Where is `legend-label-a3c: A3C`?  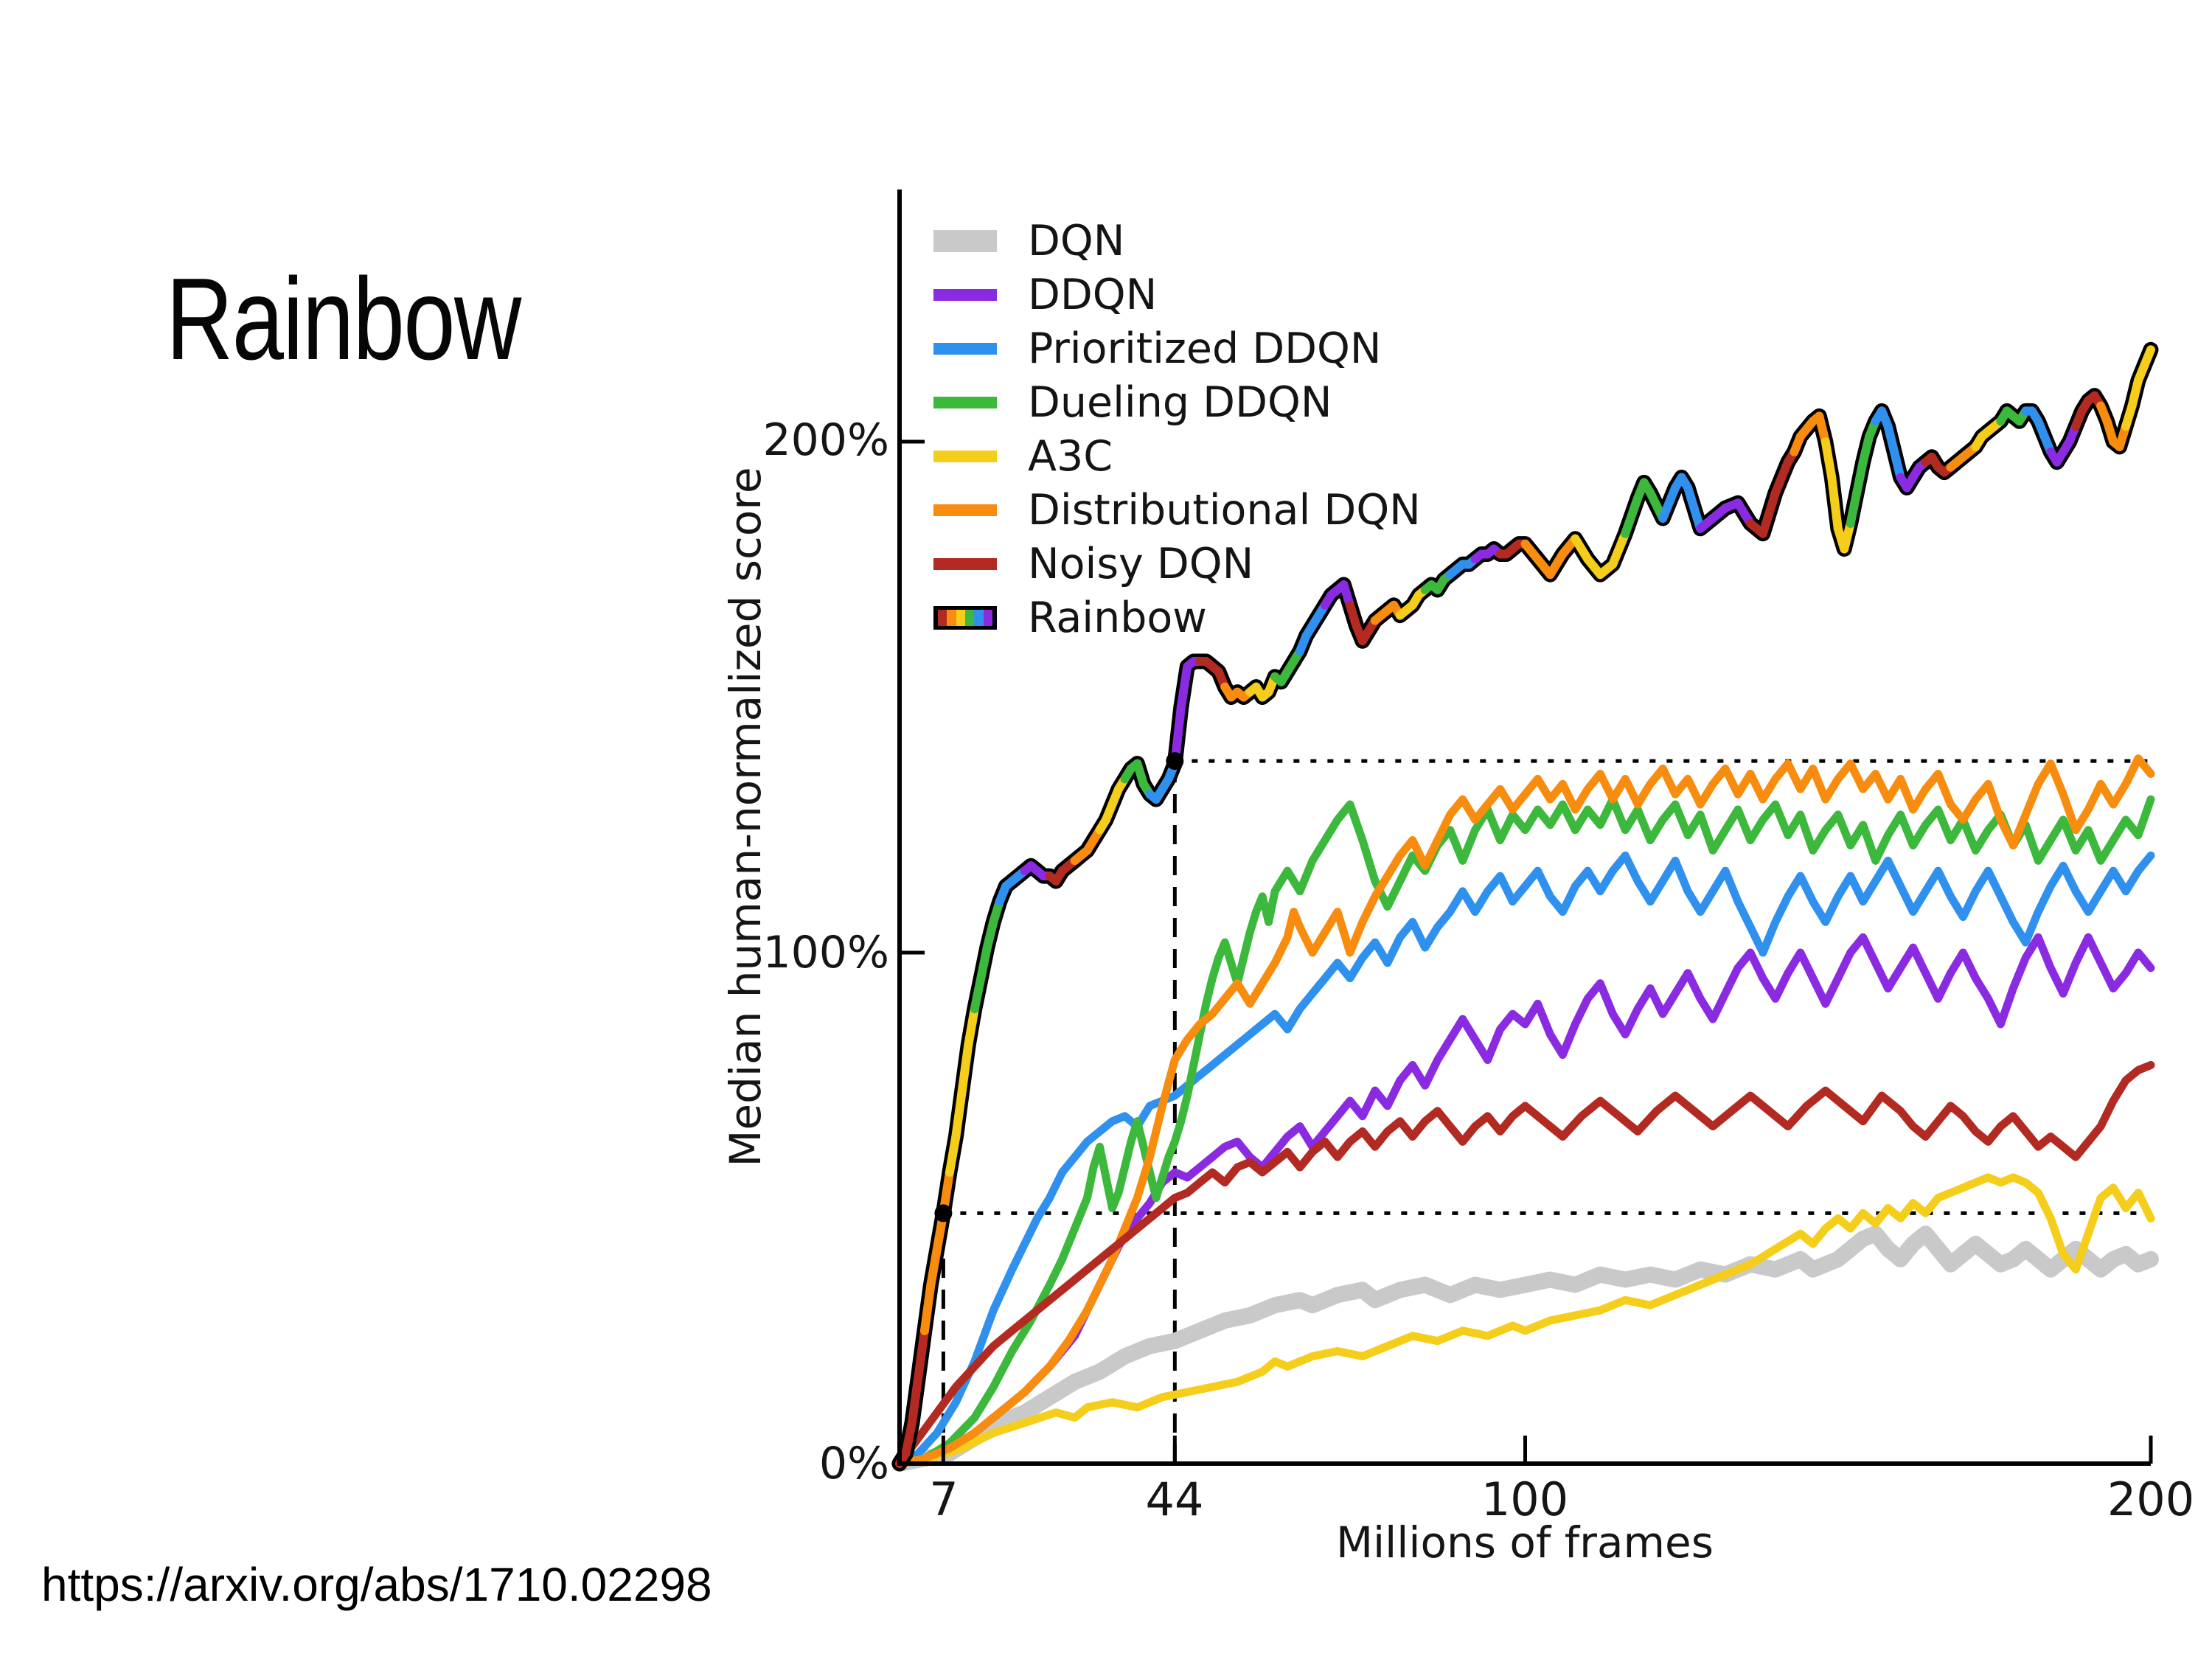
legend-label-a3c: A3C is located at coordinates (1070, 456).